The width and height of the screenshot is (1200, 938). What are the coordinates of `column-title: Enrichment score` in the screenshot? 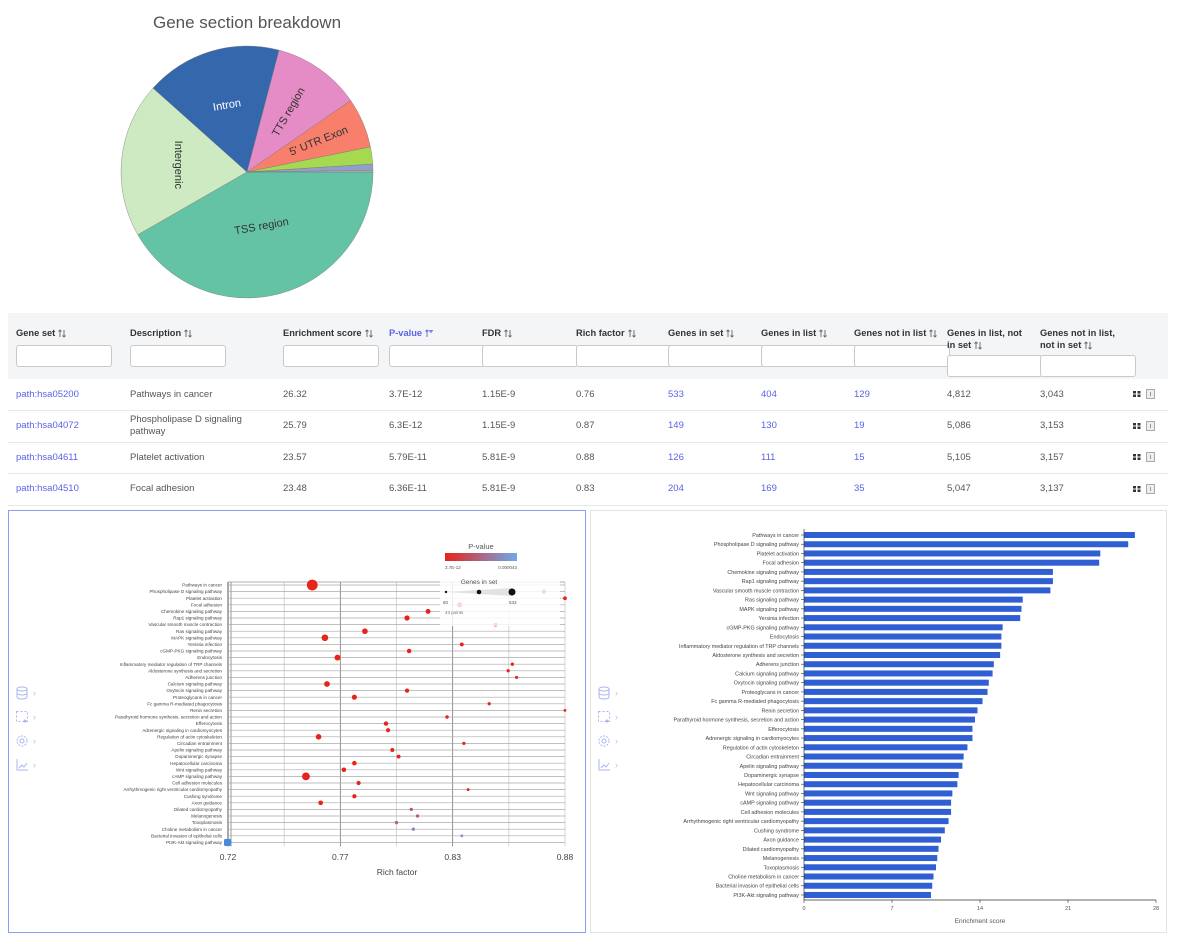 It's located at (322, 333).